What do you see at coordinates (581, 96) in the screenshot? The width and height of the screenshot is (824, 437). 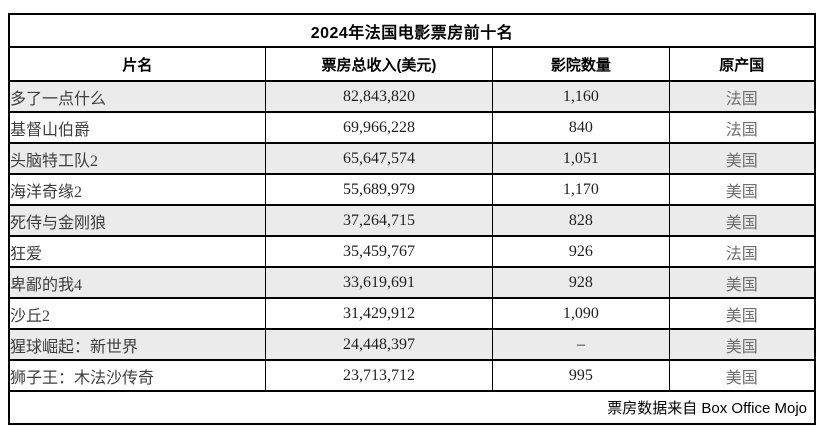 I see `theater-count-cell: 1,160` at bounding box center [581, 96].